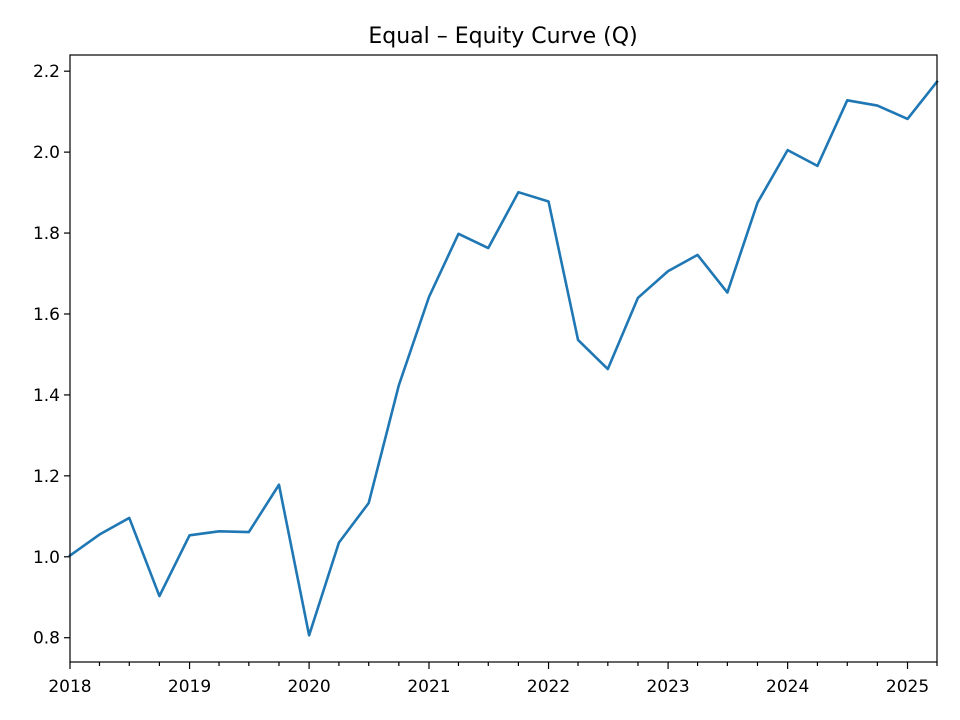 This screenshot has height=720, width=960. I want to click on y-axis: 0.8 1.0 1.2 1.4 1.6 1.8 2.0 2.2, so click(51, 355).